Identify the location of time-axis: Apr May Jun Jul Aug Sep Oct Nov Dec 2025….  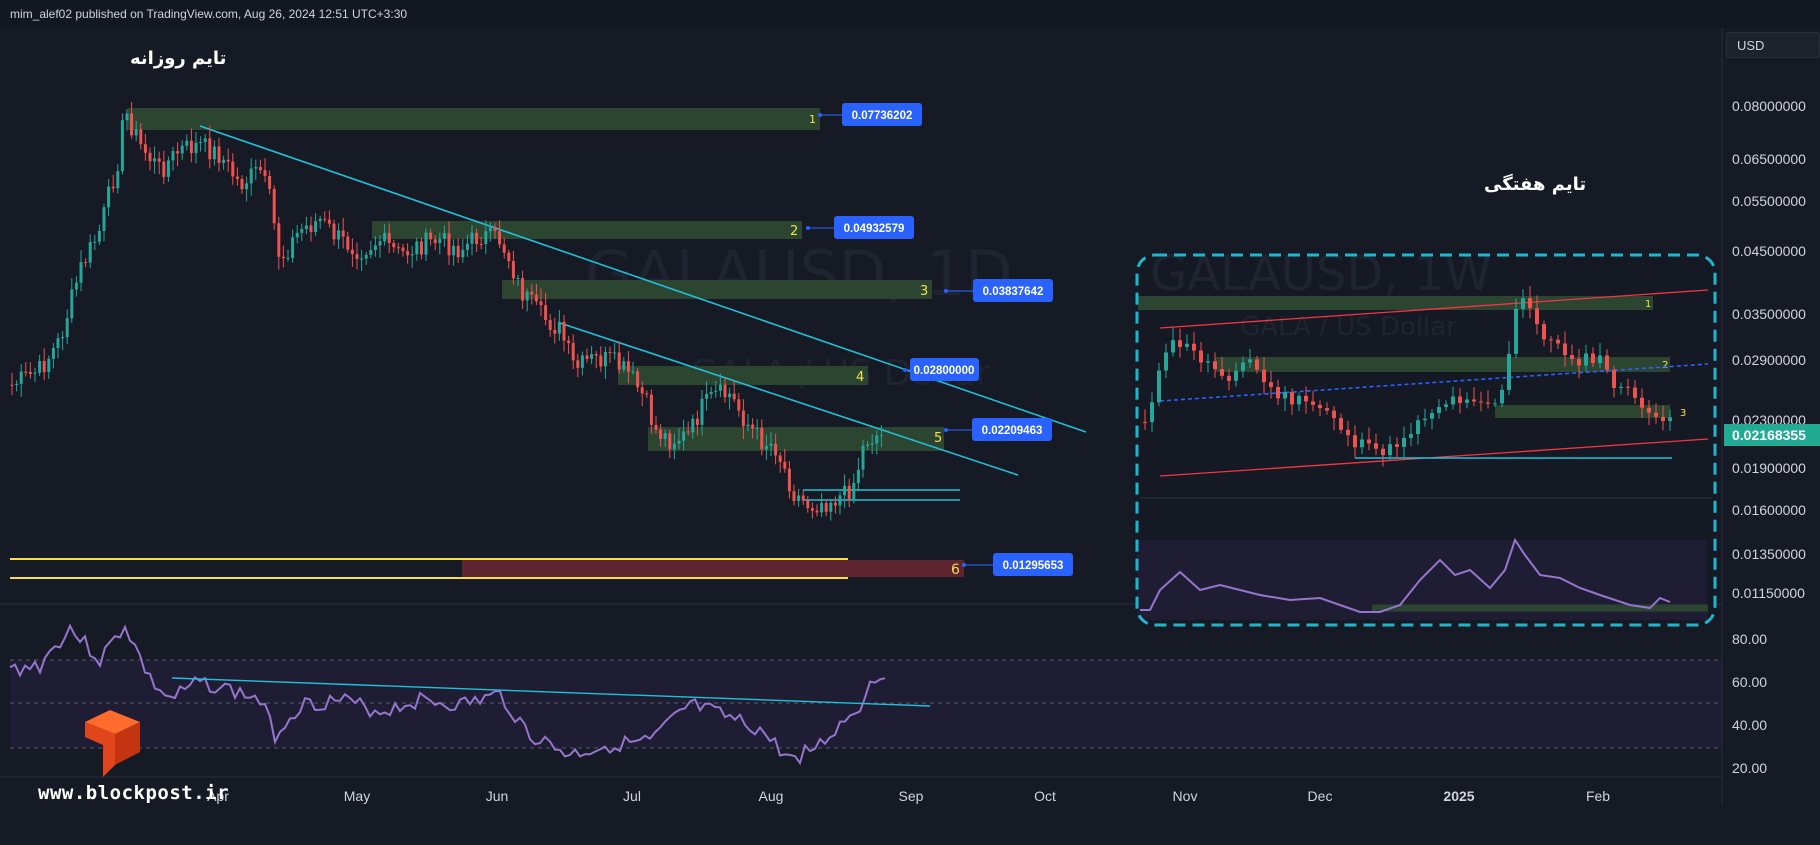
(908, 796).